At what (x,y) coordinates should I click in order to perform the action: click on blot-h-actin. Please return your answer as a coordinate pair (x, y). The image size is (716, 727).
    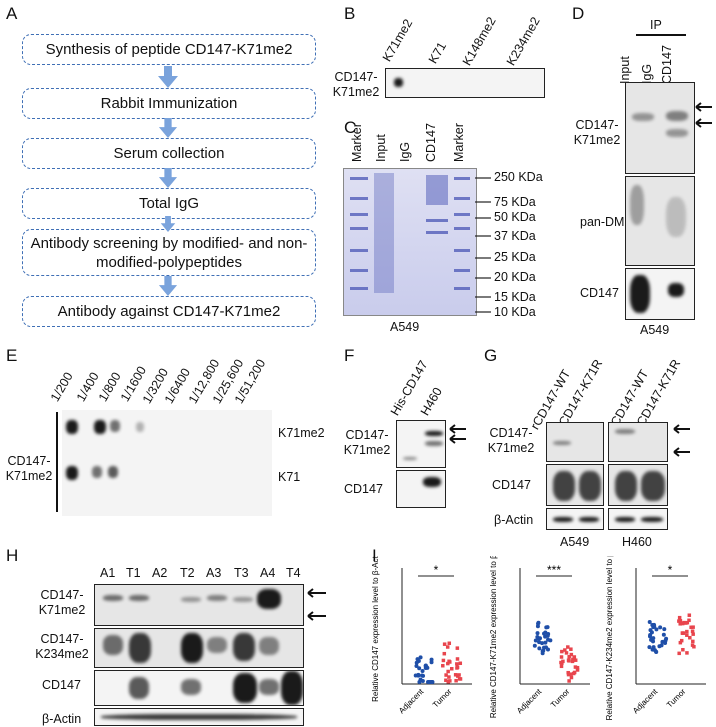
    Looking at the image, I should click on (199, 717).